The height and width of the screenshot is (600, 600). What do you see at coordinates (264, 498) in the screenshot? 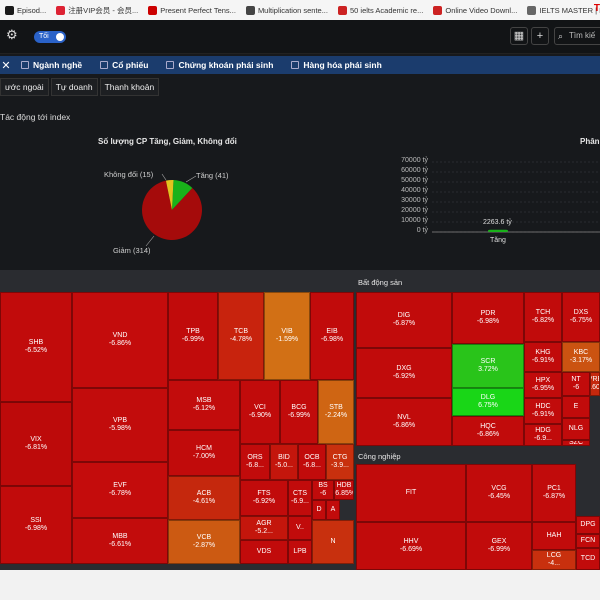
I see `heatmap-cell: FTS -6.92%` at bounding box center [264, 498].